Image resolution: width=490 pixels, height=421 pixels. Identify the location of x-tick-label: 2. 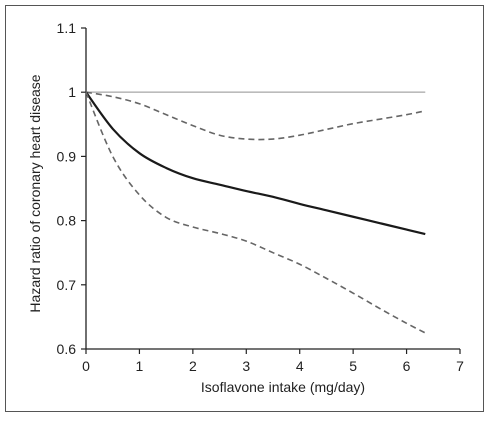
(193, 366).